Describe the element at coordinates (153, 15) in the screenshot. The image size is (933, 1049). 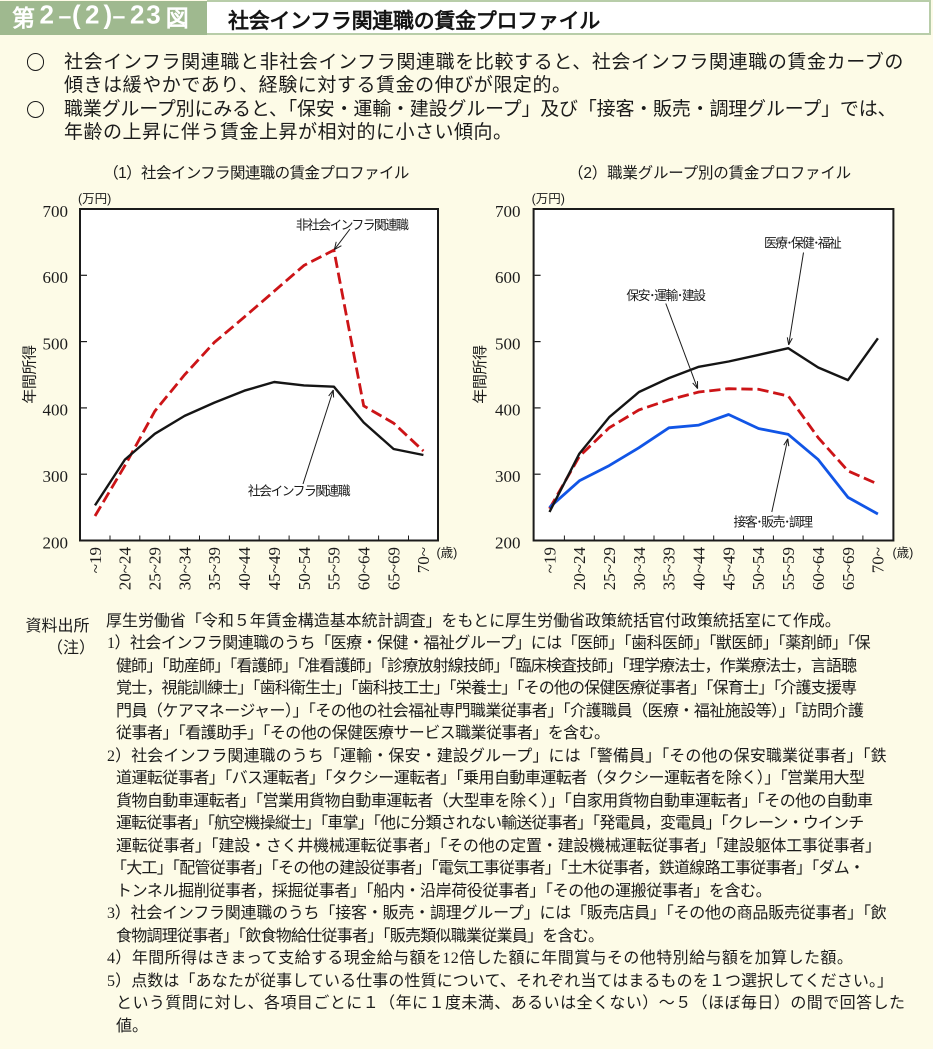
I see `svg-text: 3` at that location.